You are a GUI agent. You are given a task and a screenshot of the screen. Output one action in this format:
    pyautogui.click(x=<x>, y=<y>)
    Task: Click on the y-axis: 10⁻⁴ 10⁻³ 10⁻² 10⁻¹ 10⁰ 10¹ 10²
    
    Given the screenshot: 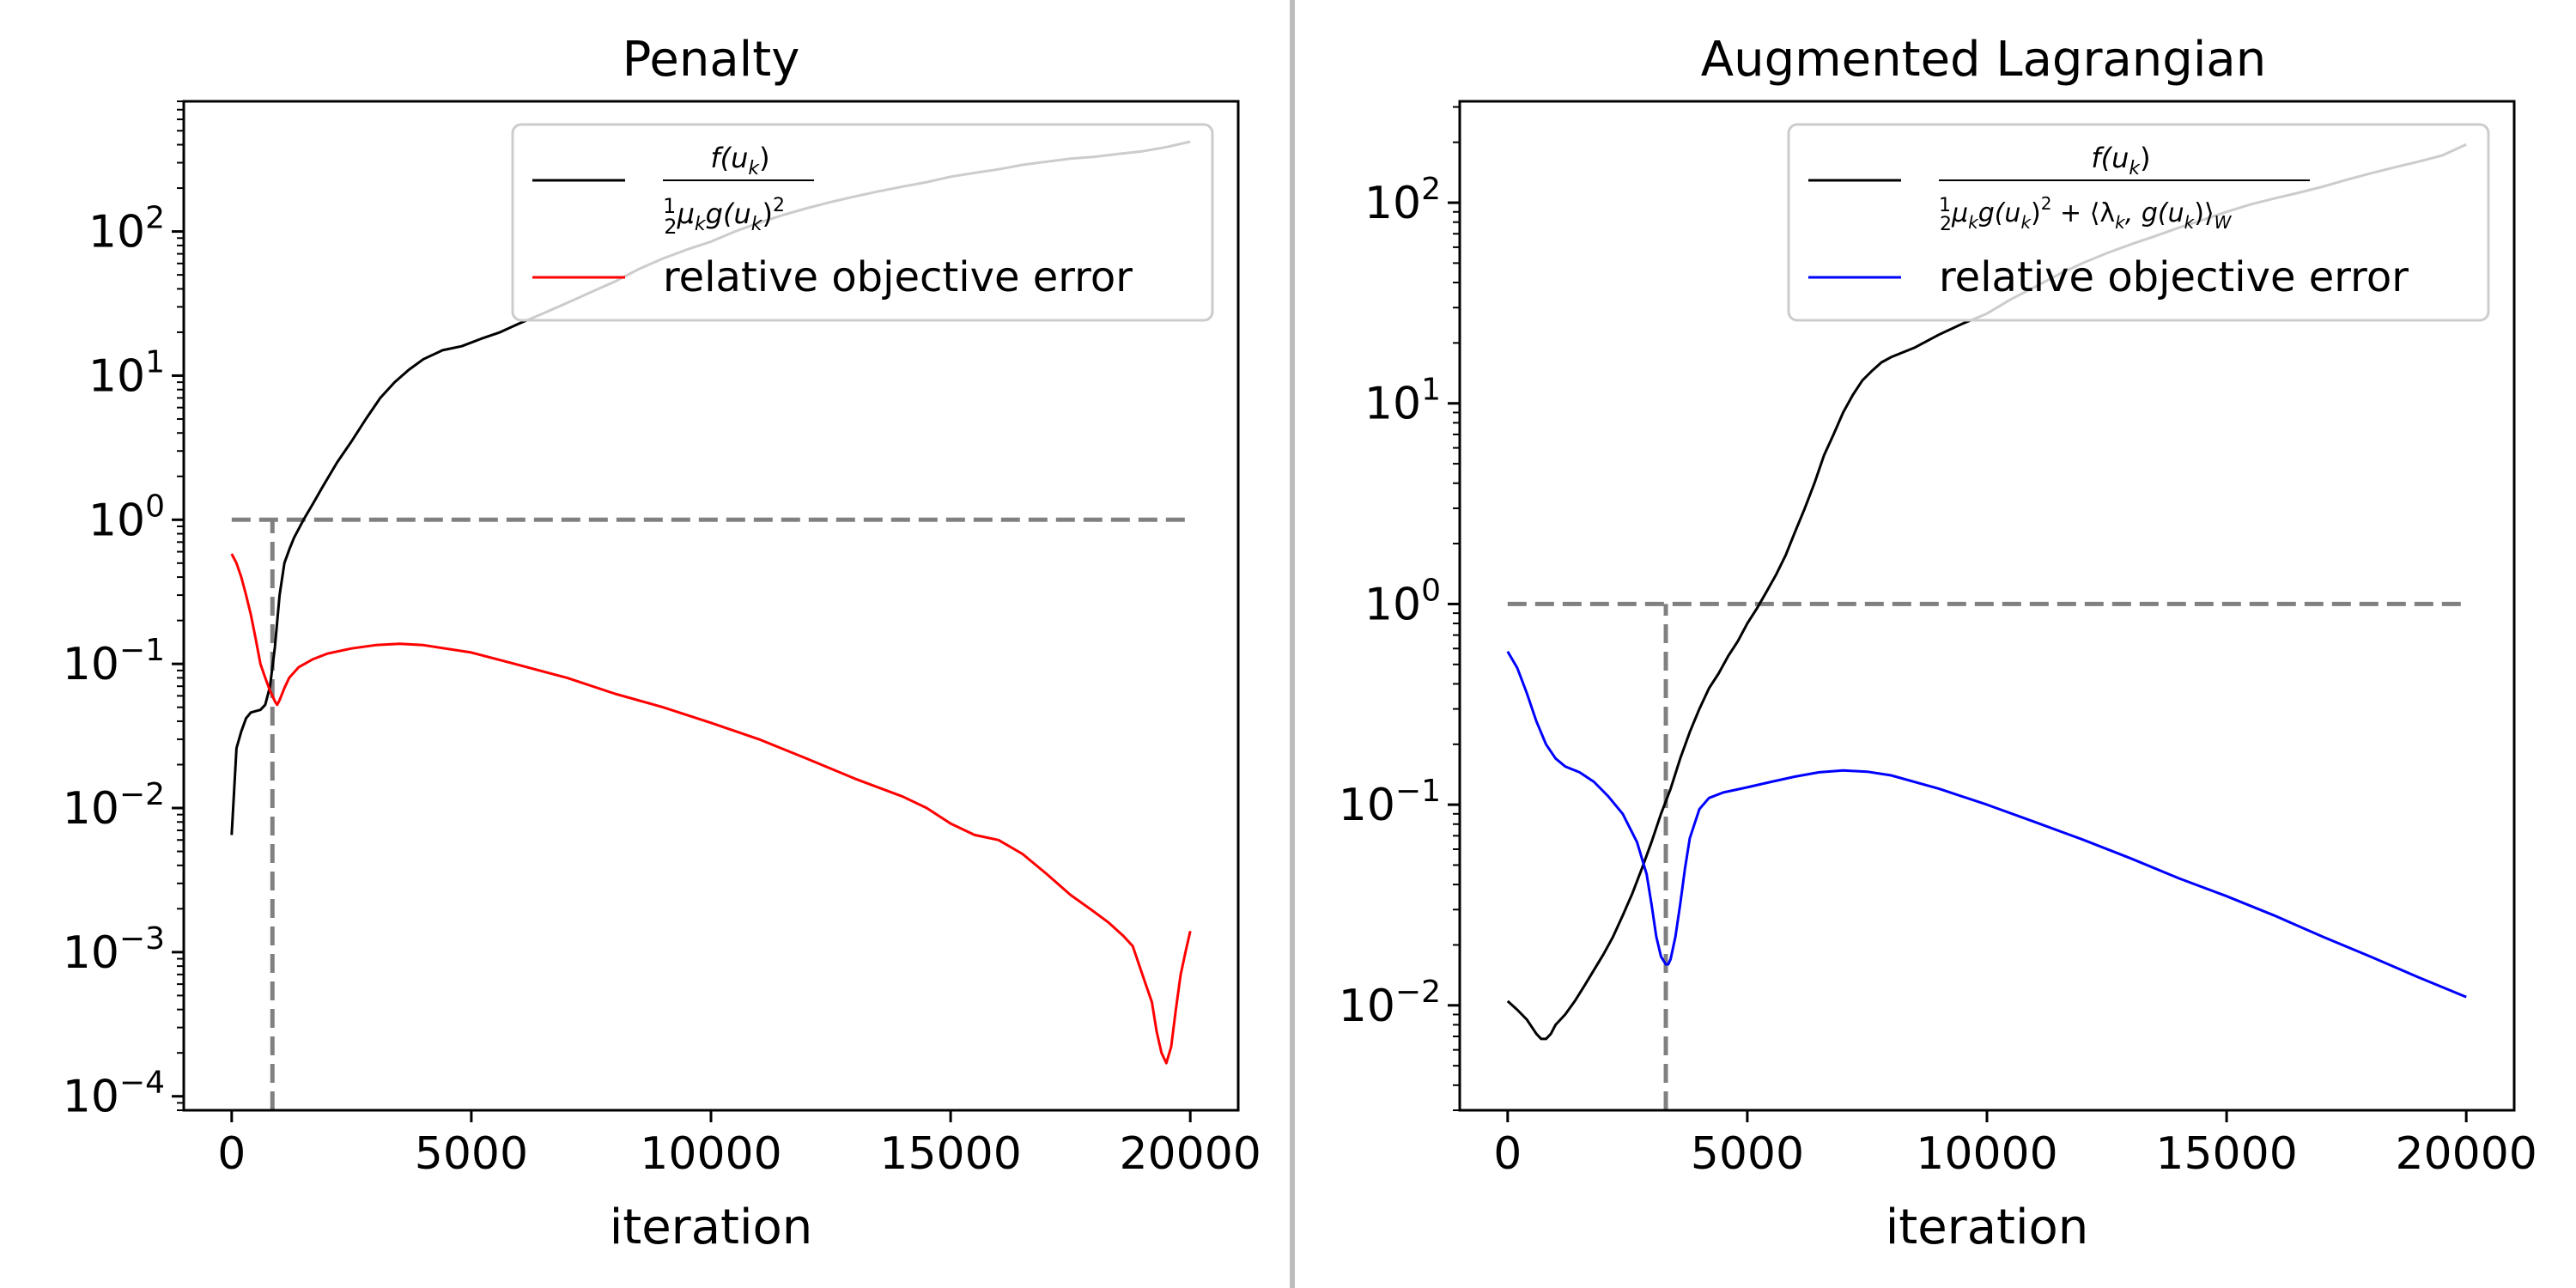 What is the action you would take?
    pyautogui.click(x=123, y=611)
    